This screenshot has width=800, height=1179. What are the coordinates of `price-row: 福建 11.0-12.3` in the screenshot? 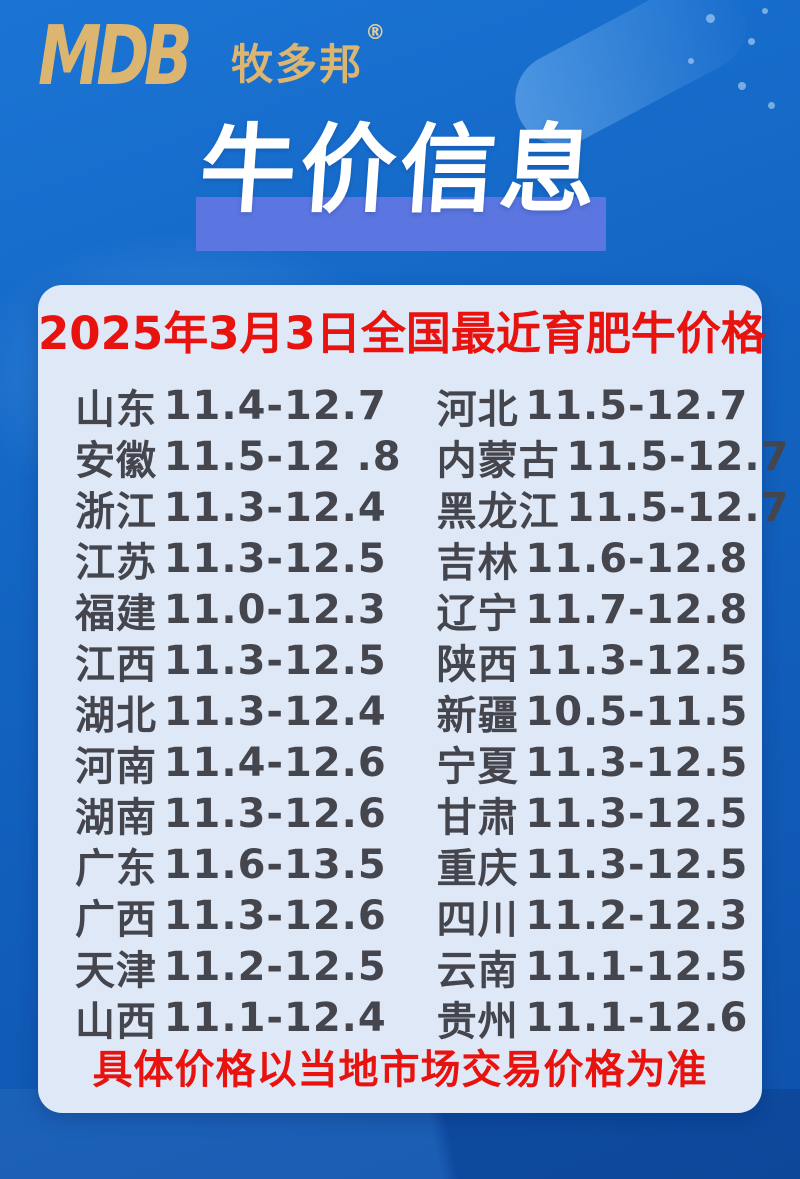 It's located at (238, 610).